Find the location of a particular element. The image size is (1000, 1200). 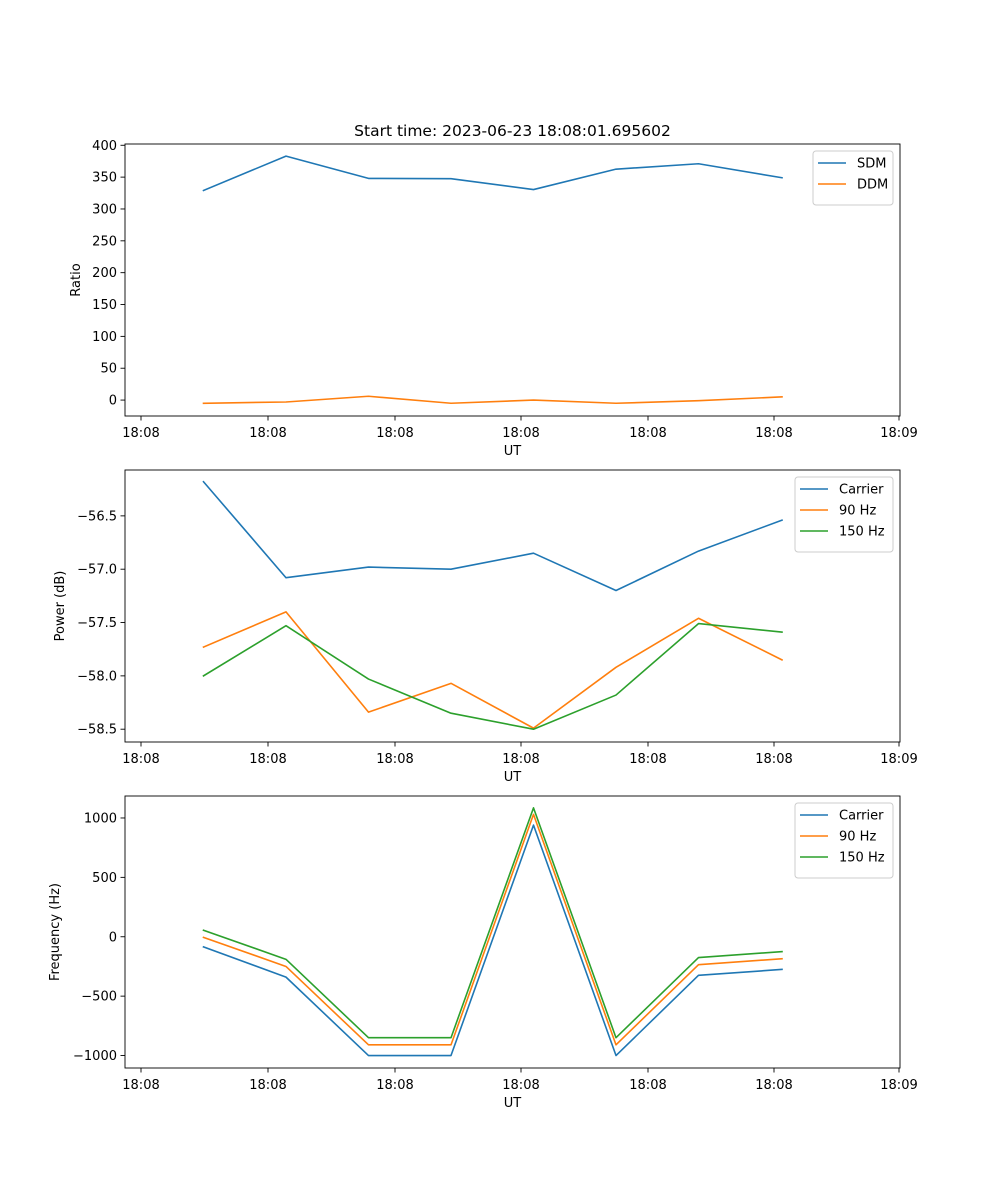

y-tick-label: 300 is located at coordinates (104, 209).